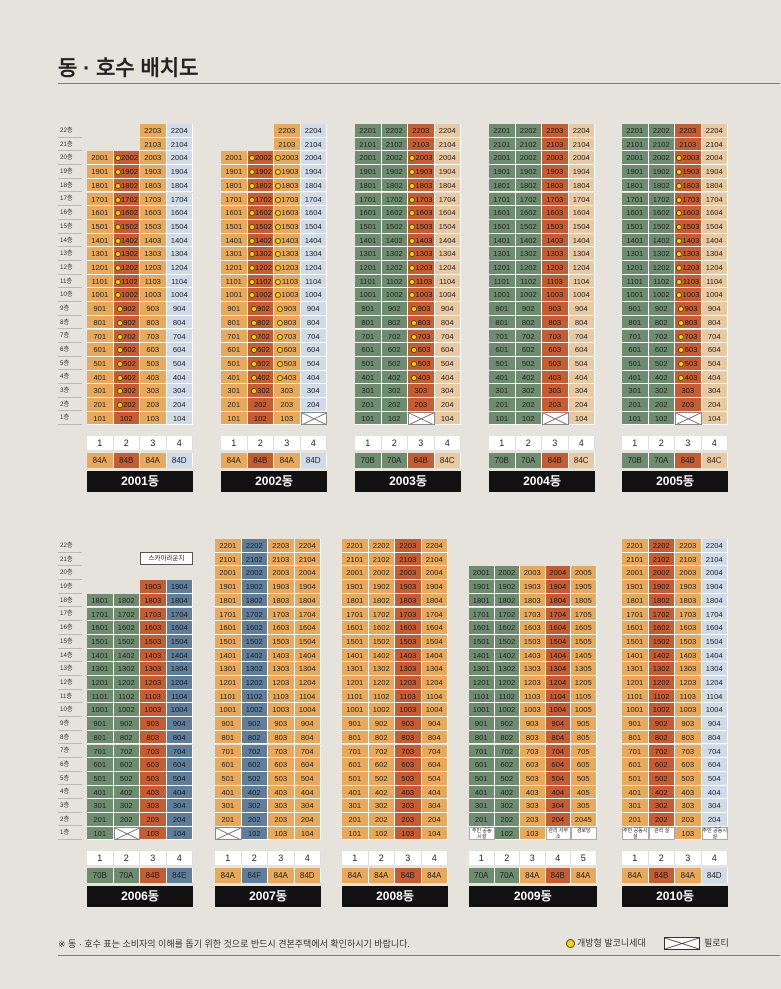  Describe the element at coordinates (714, 363) in the screenshot. I see `unit-cell: 504` at that location.